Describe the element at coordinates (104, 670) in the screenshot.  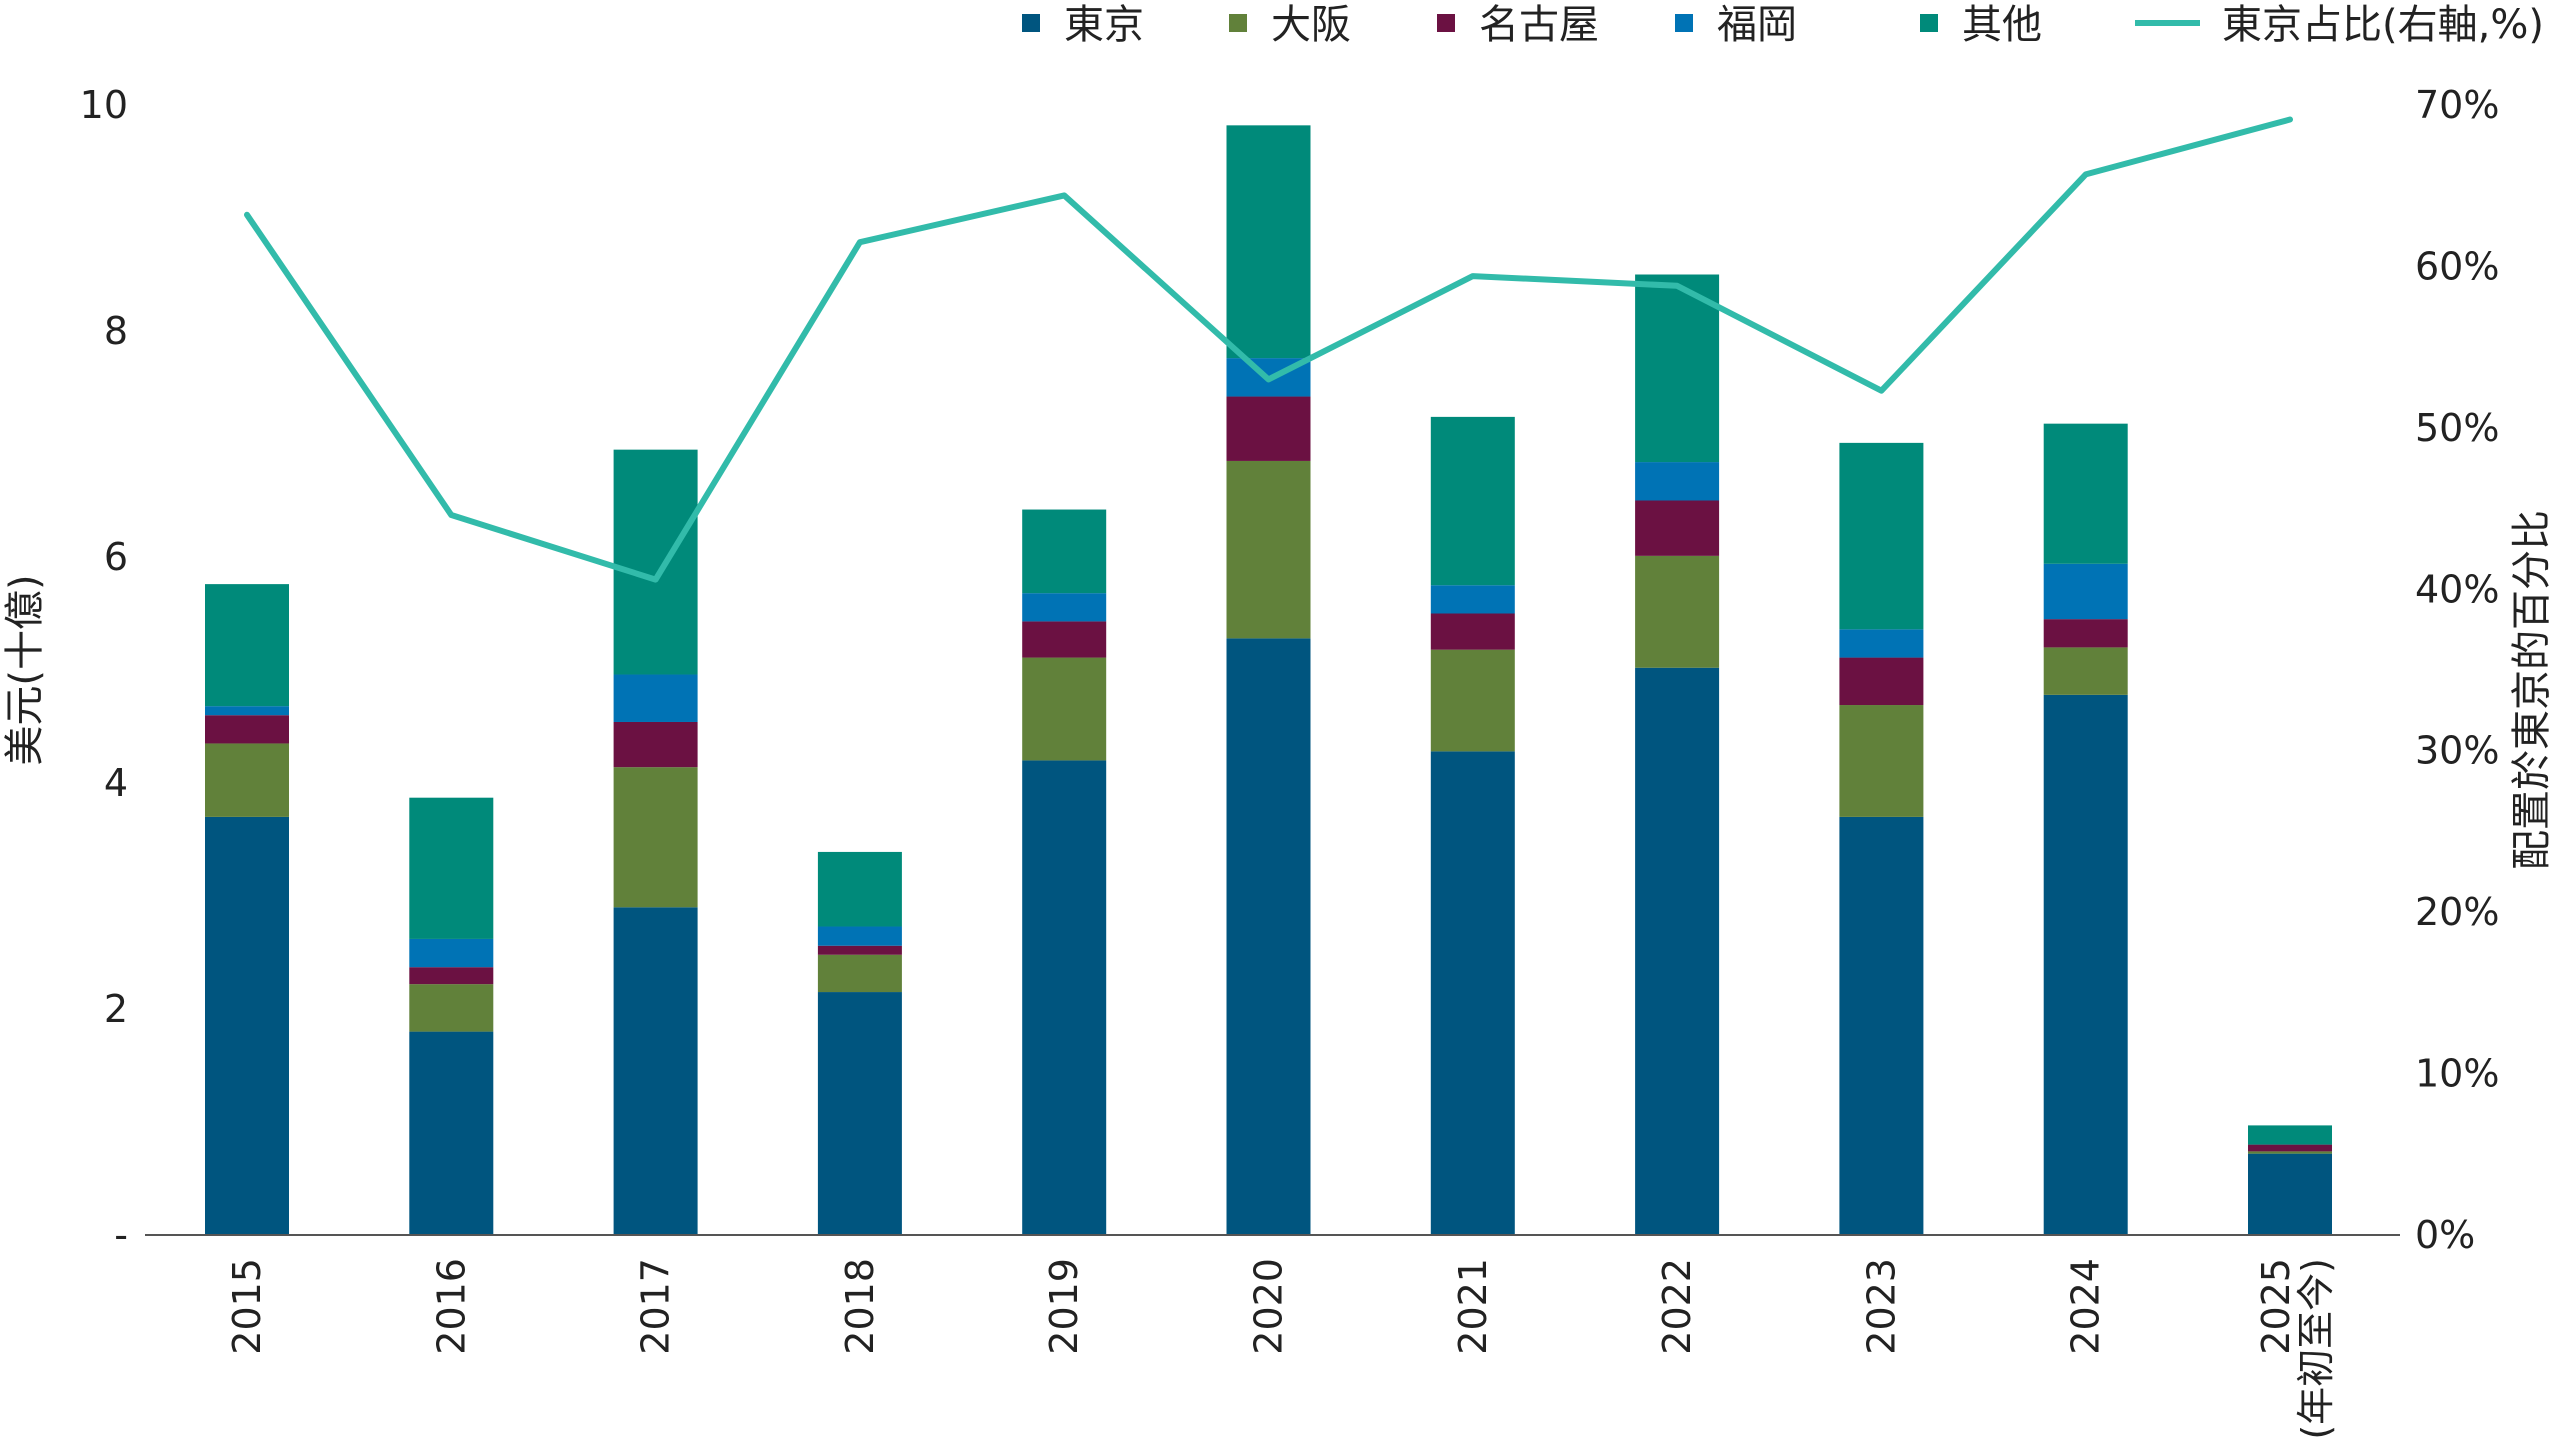
I see `left-axis-ticks: - 2 4 6 8 10` at that location.